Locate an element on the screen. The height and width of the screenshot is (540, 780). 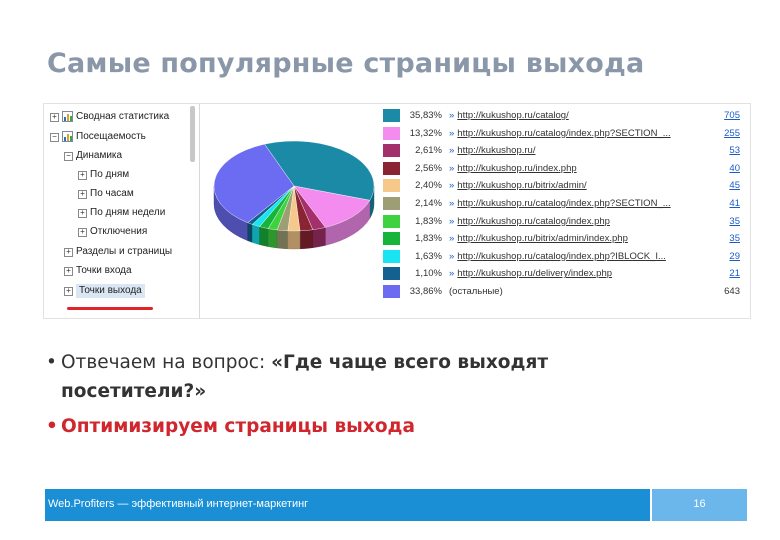
bullet-optimize-text: Оптимизируем страницы выхода is located at coordinates (238, 426).